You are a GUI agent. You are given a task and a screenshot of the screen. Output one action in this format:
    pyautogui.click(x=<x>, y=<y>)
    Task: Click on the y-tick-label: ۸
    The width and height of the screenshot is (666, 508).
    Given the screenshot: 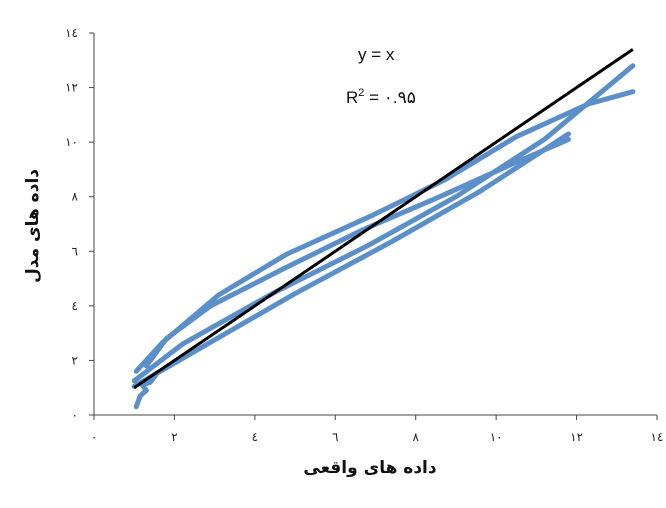 What is the action you would take?
    pyautogui.click(x=75, y=197)
    